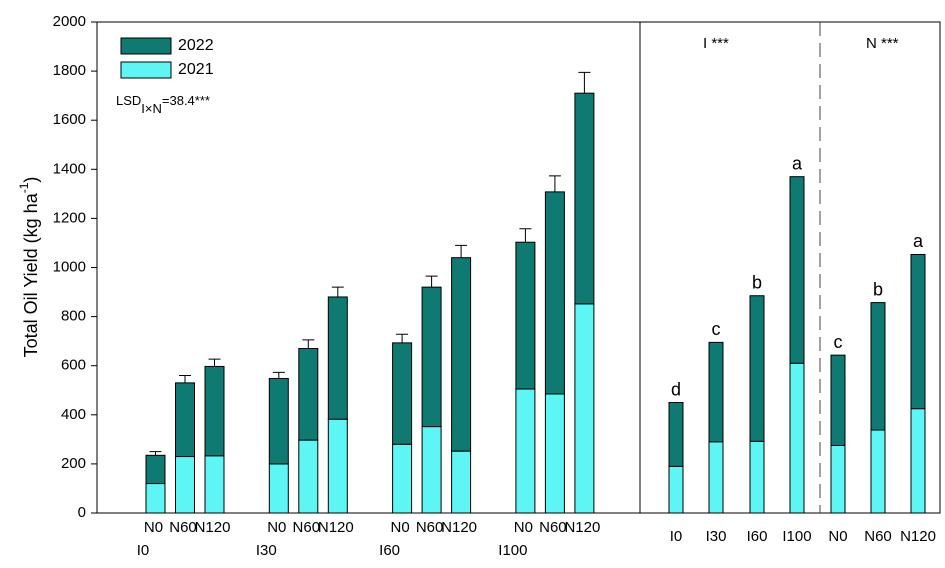  What do you see at coordinates (196, 69) in the screenshot?
I see `legend-label: 2021` at bounding box center [196, 69].